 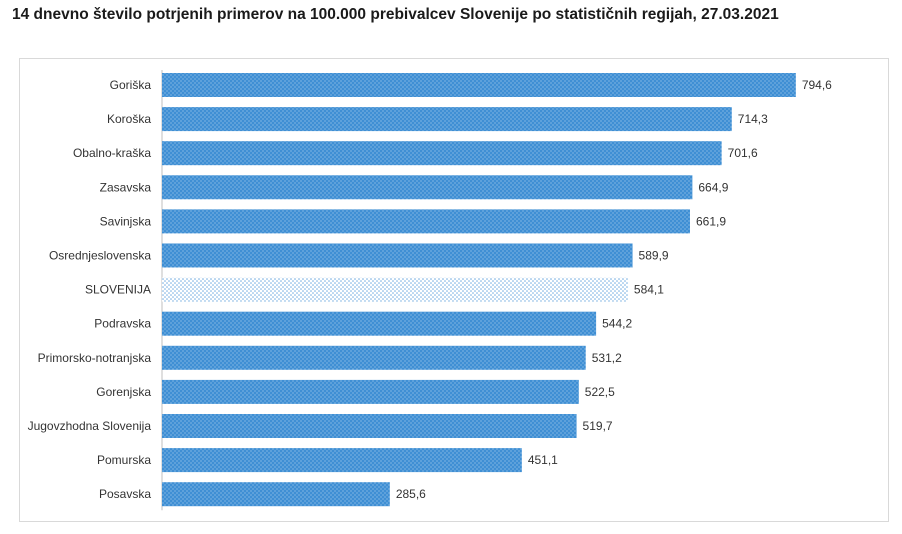 I want to click on category-label: Podravska, so click(x=122, y=324).